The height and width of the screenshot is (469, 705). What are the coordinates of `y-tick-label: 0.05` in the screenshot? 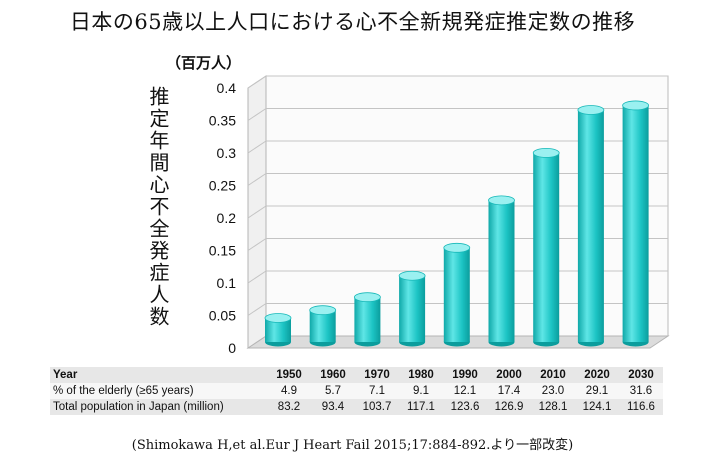 It's located at (222, 316).